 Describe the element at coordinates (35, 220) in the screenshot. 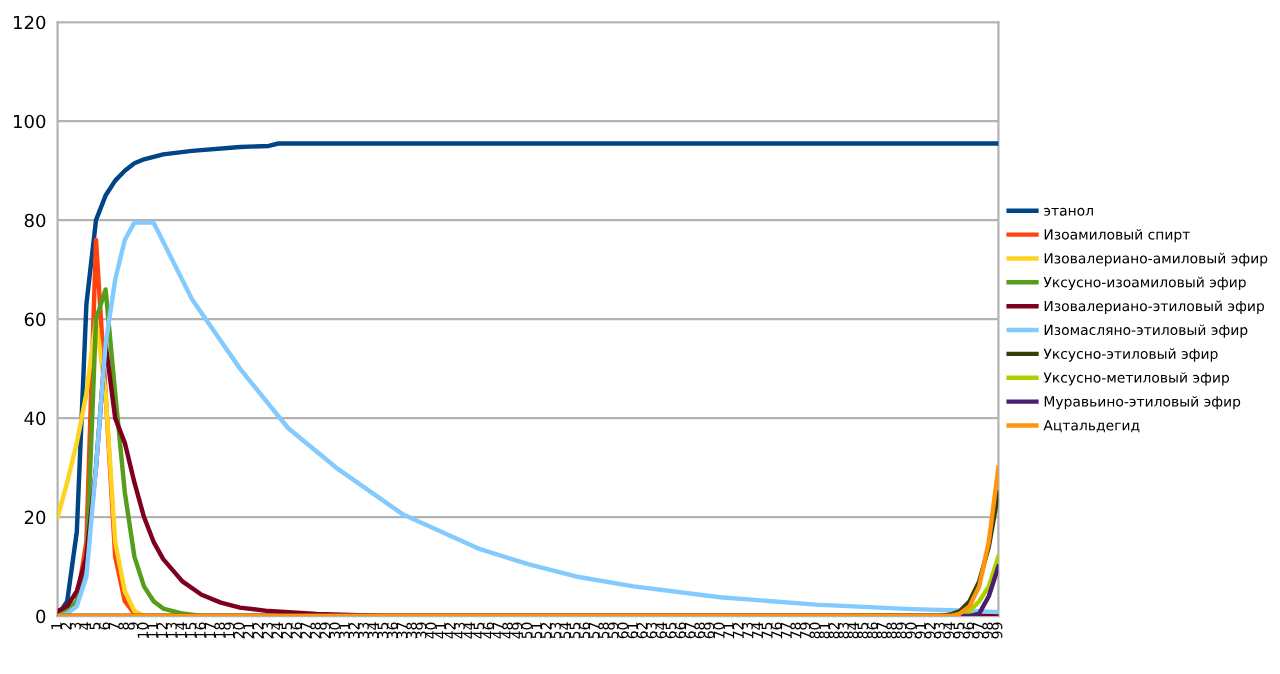

I see `y-tick-label: 80` at that location.